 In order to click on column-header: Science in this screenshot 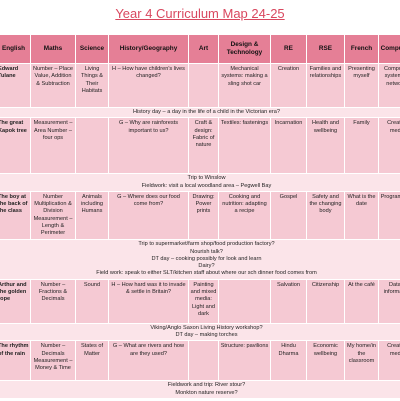, I will do `click(92, 49)`.